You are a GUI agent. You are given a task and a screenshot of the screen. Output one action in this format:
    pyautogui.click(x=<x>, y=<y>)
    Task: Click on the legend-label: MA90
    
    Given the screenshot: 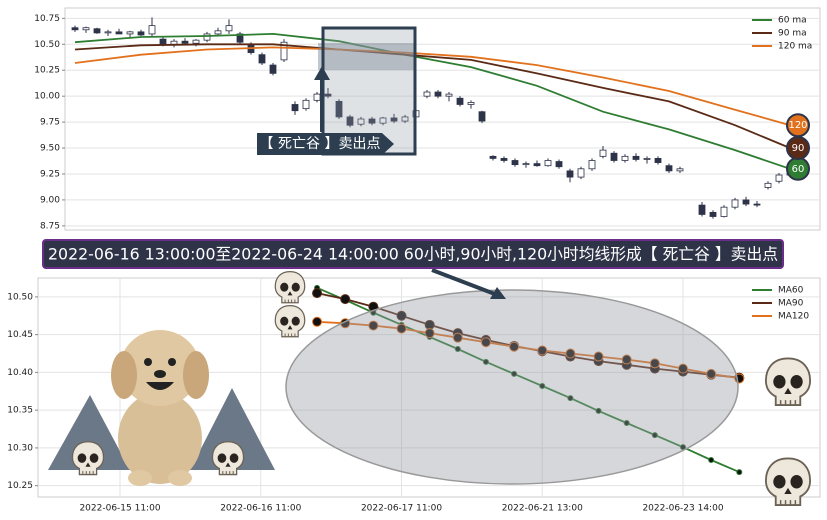 What is the action you would take?
    pyautogui.click(x=791, y=304)
    